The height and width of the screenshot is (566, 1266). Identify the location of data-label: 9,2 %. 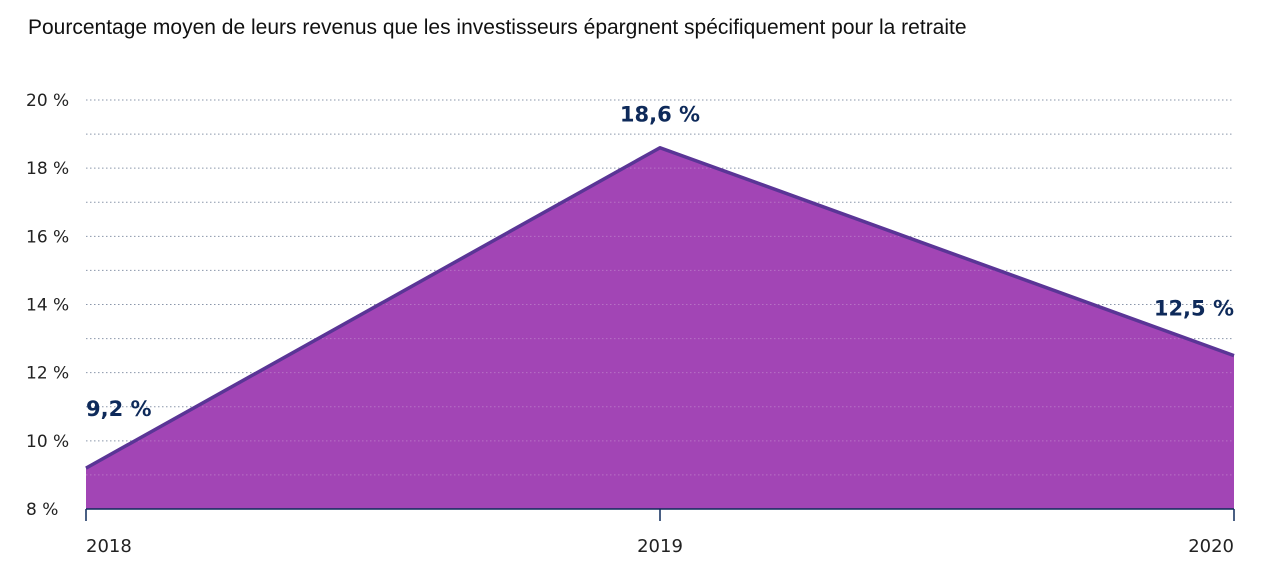
(119, 409).